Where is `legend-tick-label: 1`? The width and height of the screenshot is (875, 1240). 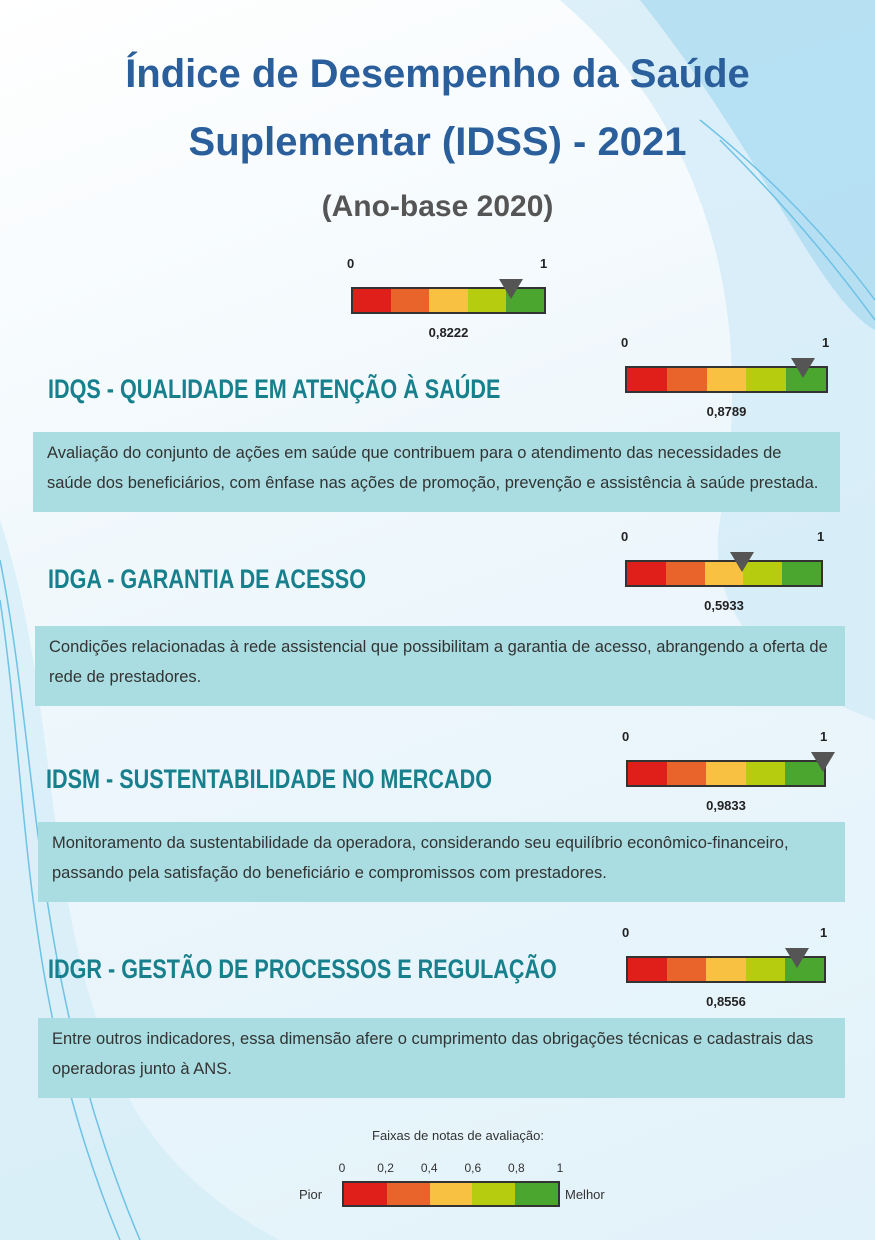
legend-tick-label: 1 is located at coordinates (560, 1168).